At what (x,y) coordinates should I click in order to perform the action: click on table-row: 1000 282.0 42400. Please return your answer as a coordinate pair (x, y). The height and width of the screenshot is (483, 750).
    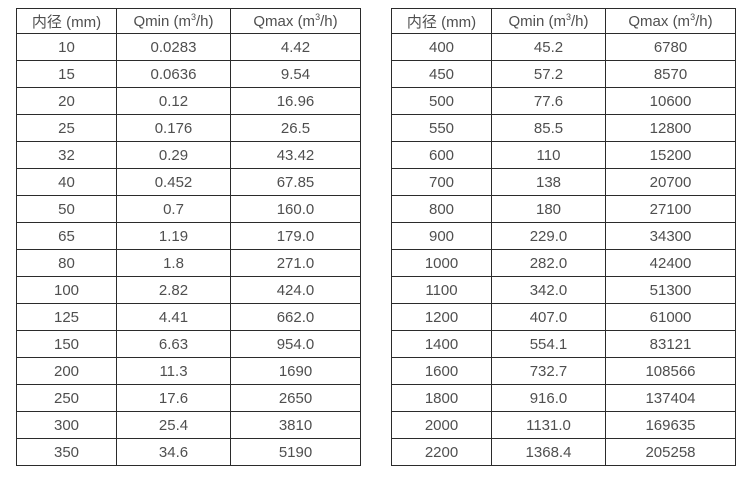
    Looking at the image, I should click on (563, 263).